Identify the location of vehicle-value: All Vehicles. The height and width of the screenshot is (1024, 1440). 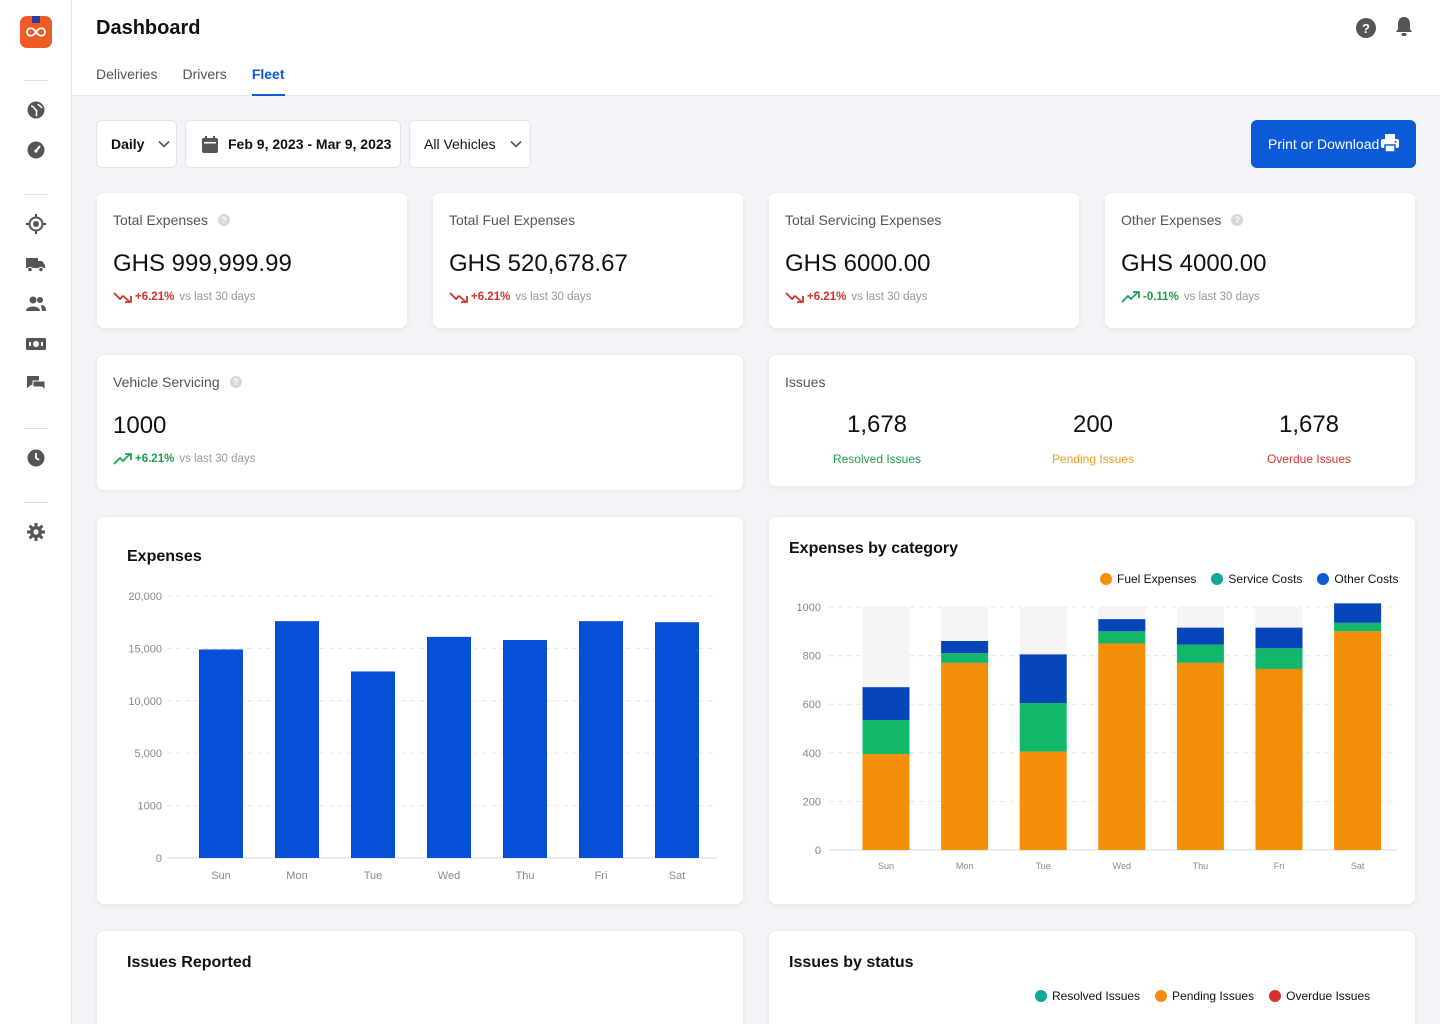
(460, 144).